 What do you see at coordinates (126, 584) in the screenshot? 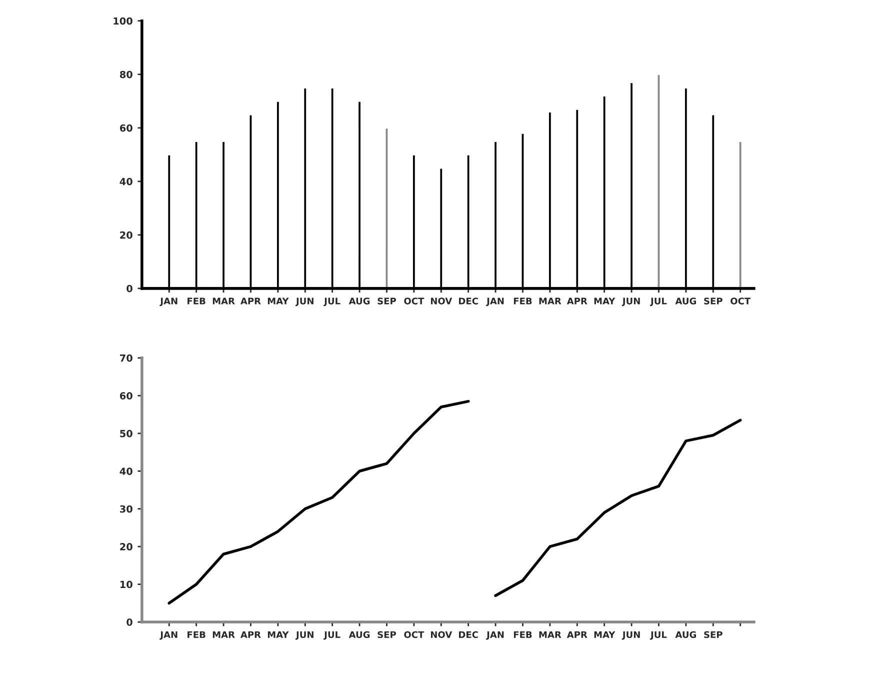
I see `y-tick-label: 10` at bounding box center [126, 584].